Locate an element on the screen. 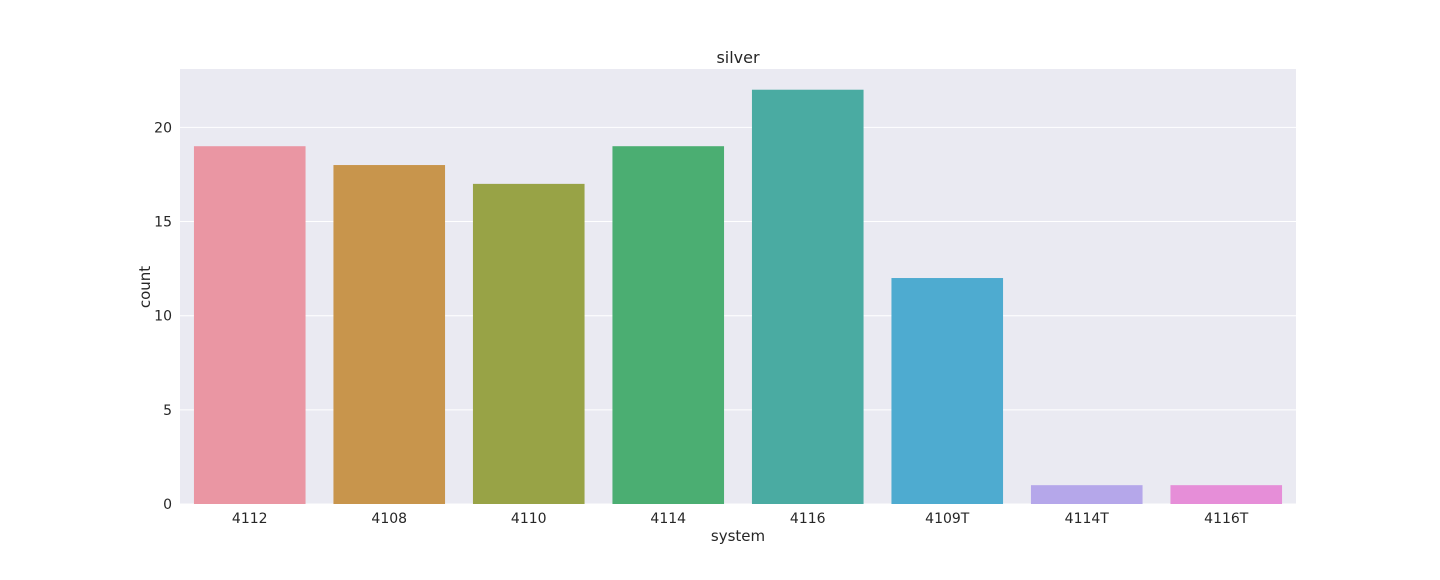  x-tick-label: 4114 is located at coordinates (668, 519).